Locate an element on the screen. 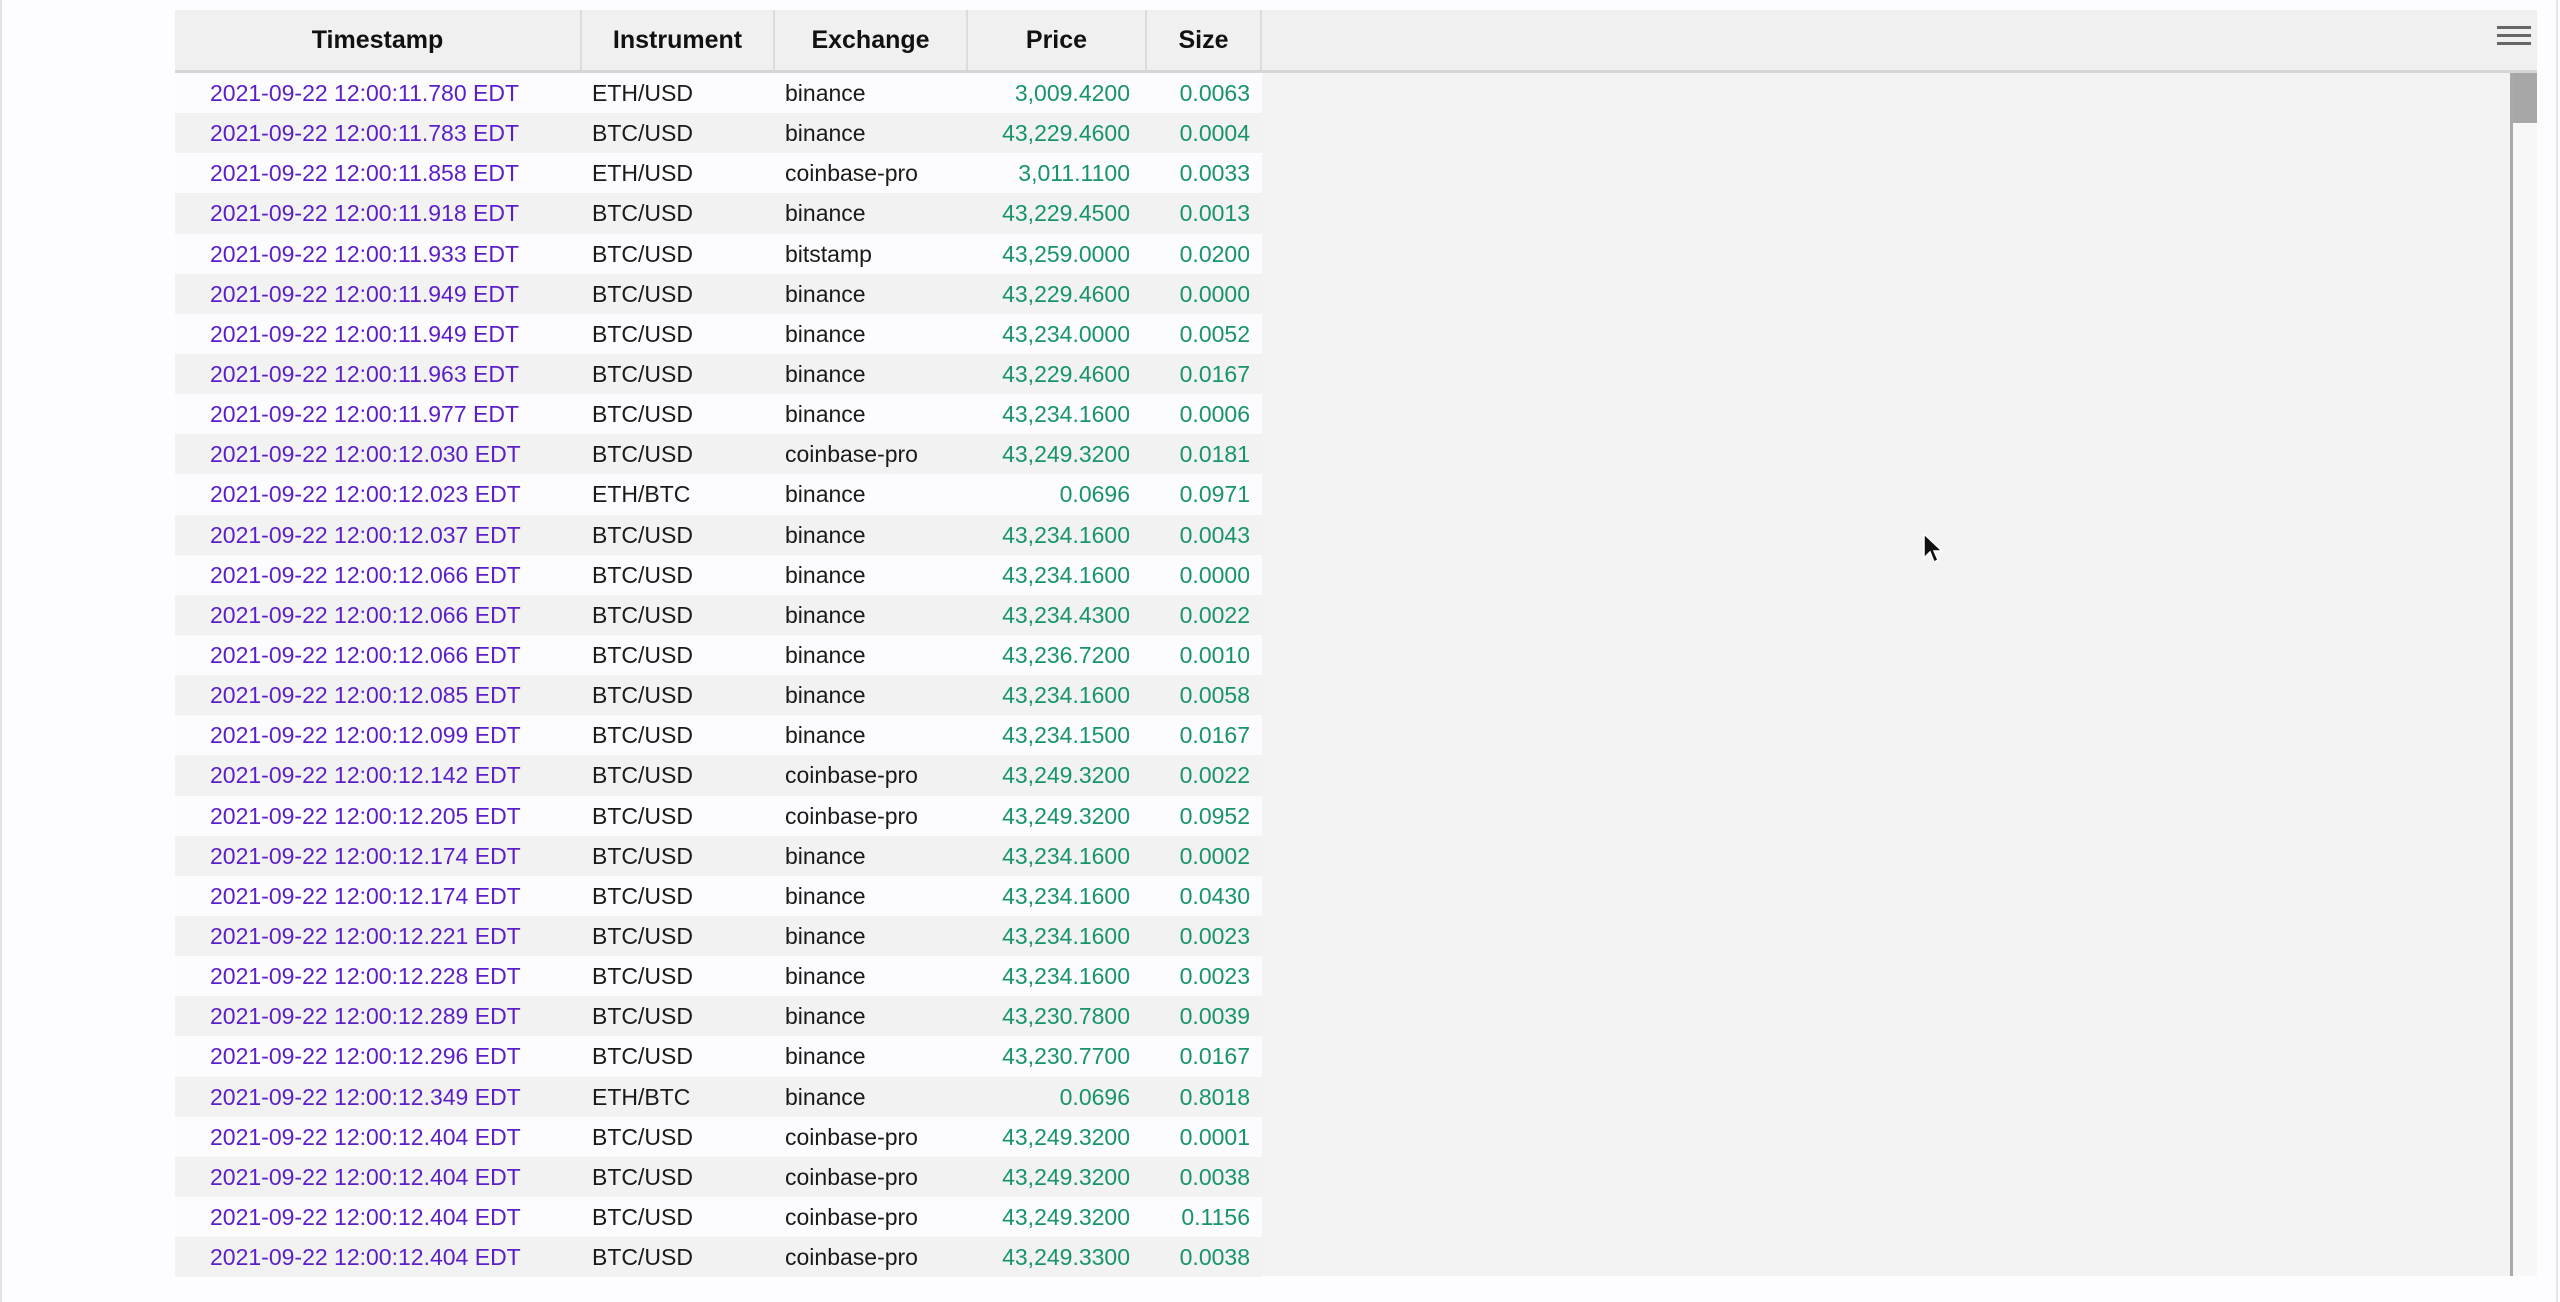  mouse-pointer-icon is located at coordinates (1933, 548).